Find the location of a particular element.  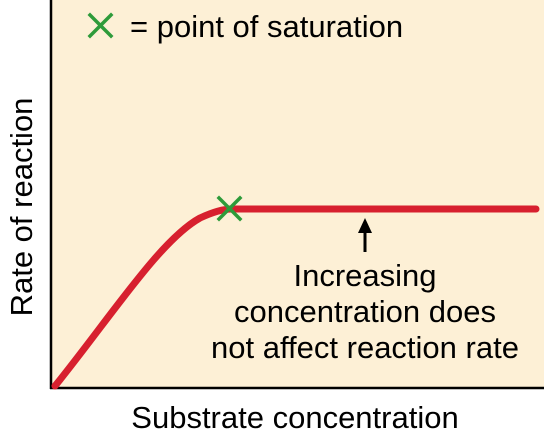

annotation-line-1: Increasing is located at coordinates (364, 275).